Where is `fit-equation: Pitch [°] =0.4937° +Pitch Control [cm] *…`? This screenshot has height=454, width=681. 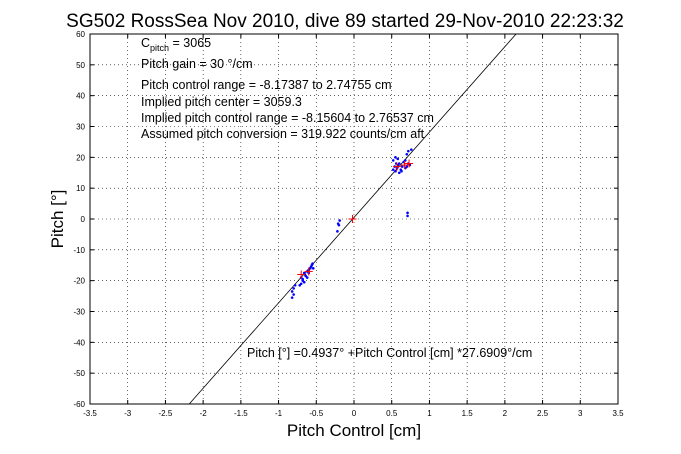
fit-equation: Pitch [°] =0.4937° +Pitch Control [cm] *… is located at coordinates (389, 353).